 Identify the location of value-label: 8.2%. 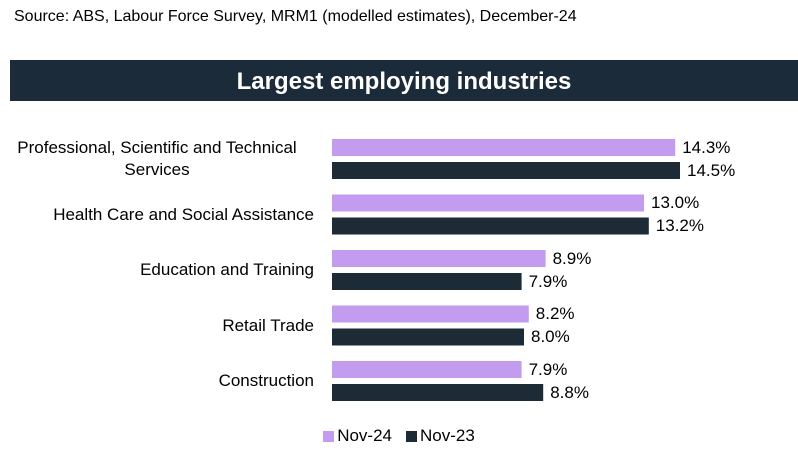
(555, 313).